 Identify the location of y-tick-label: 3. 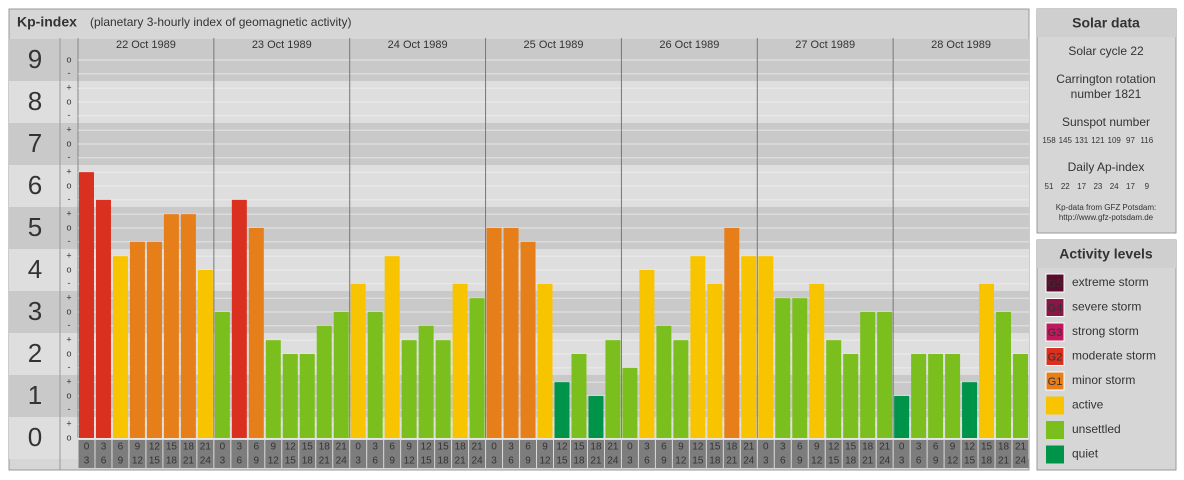
(35, 311).